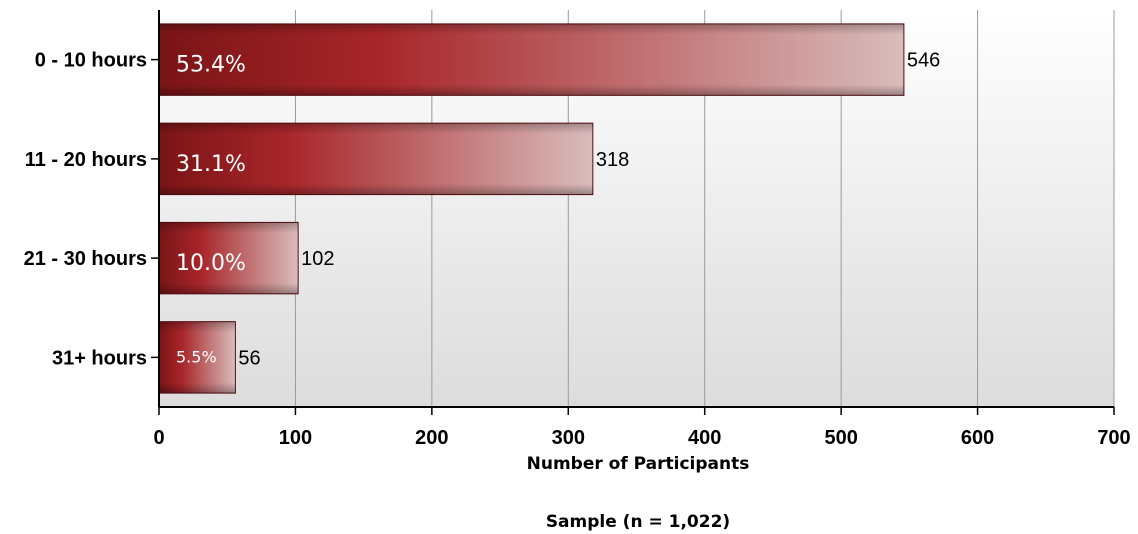 The image size is (1138, 534). What do you see at coordinates (211, 263) in the screenshot?
I see `percent-label: 10.0%` at bounding box center [211, 263].